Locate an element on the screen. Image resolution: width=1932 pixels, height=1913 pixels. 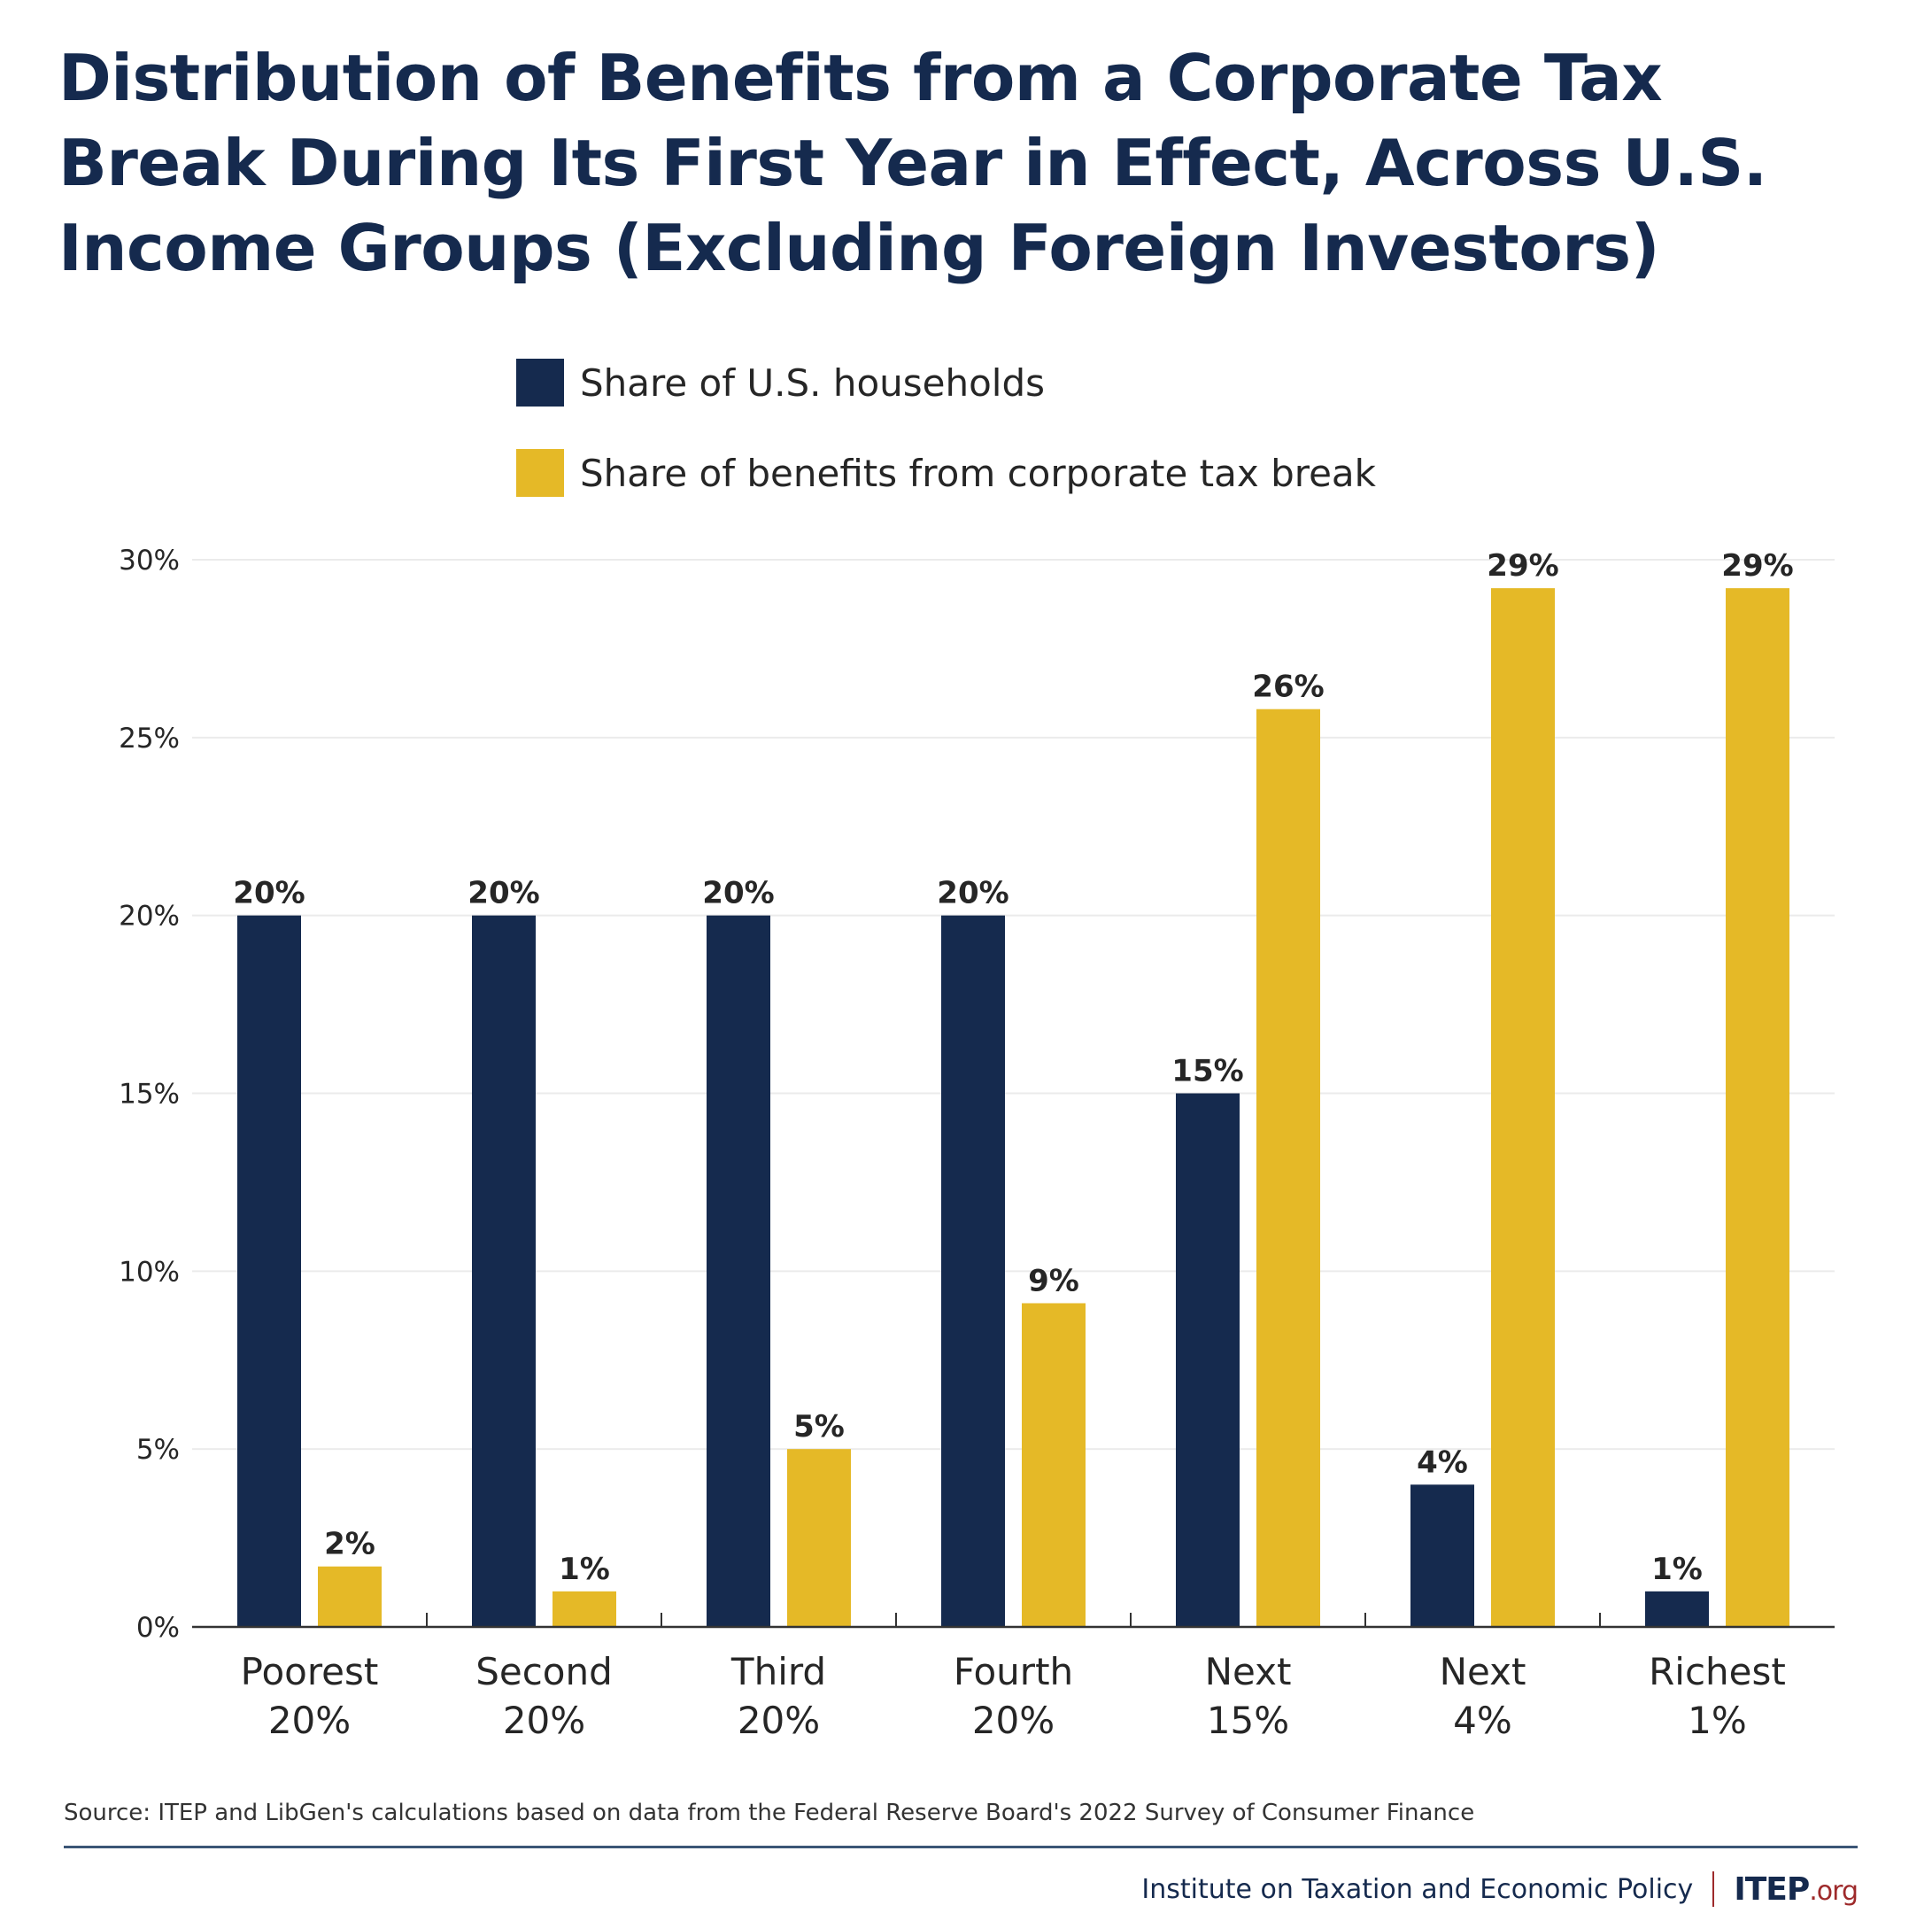
data-label-benefits: 1% is located at coordinates (584, 1570).